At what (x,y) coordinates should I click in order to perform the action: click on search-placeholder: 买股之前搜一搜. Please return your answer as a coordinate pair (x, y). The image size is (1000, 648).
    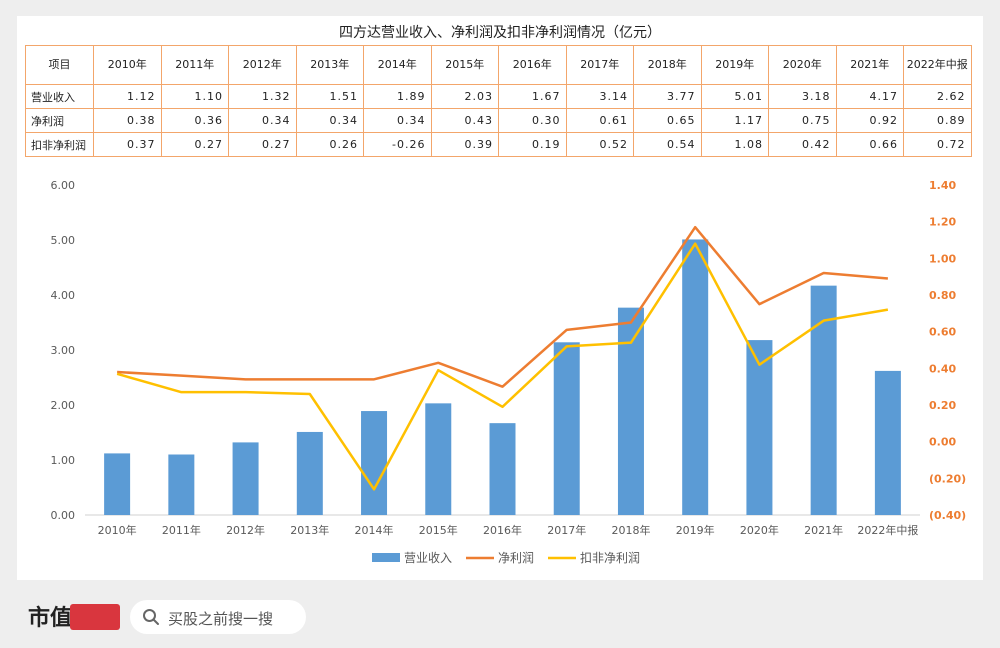
    Looking at the image, I should click on (221, 619).